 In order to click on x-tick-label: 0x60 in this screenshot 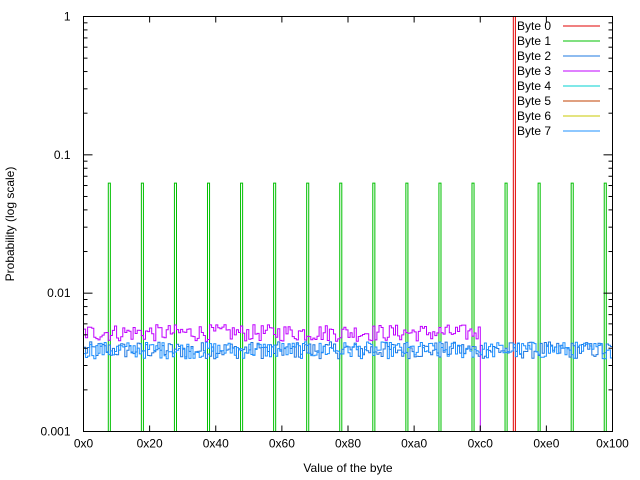, I will do `click(282, 444)`.